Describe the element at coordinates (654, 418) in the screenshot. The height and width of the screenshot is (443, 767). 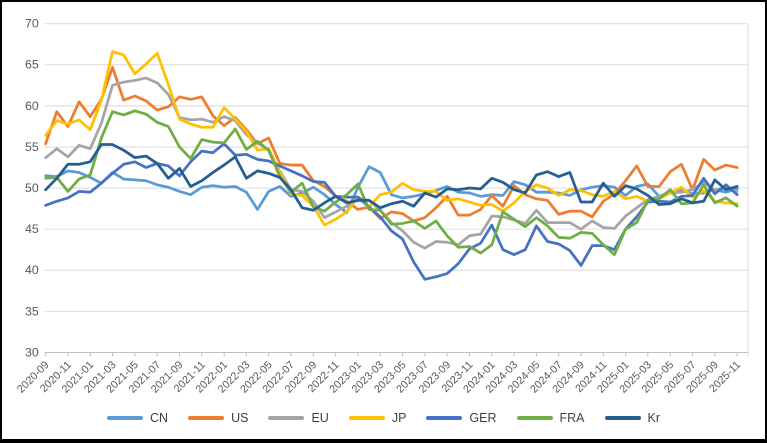
I see `legend-label-kr: Kr` at that location.